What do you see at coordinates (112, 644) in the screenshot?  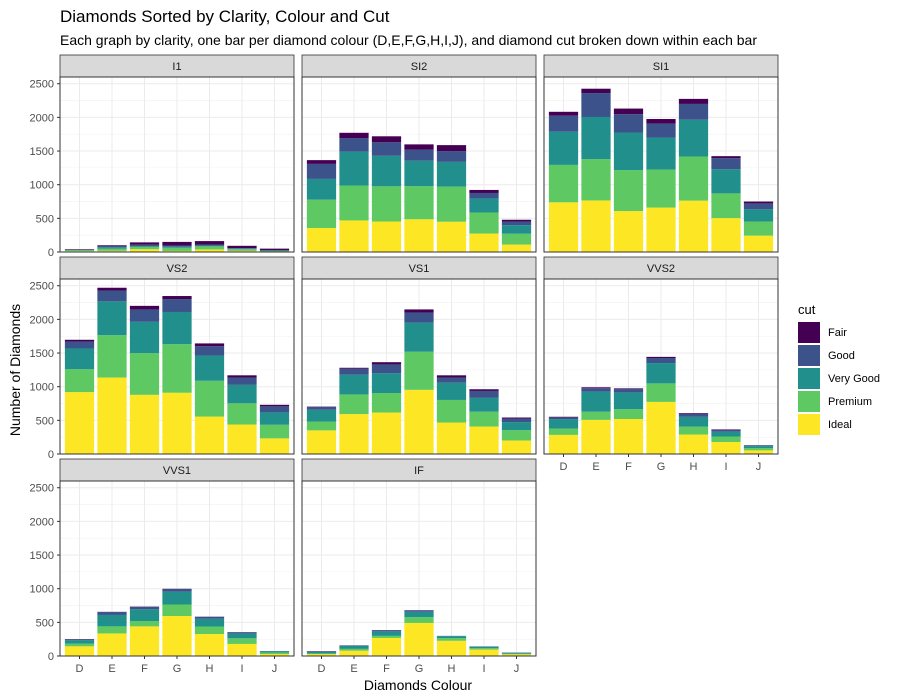 I see `bar-vvs1-e-ideal` at bounding box center [112, 644].